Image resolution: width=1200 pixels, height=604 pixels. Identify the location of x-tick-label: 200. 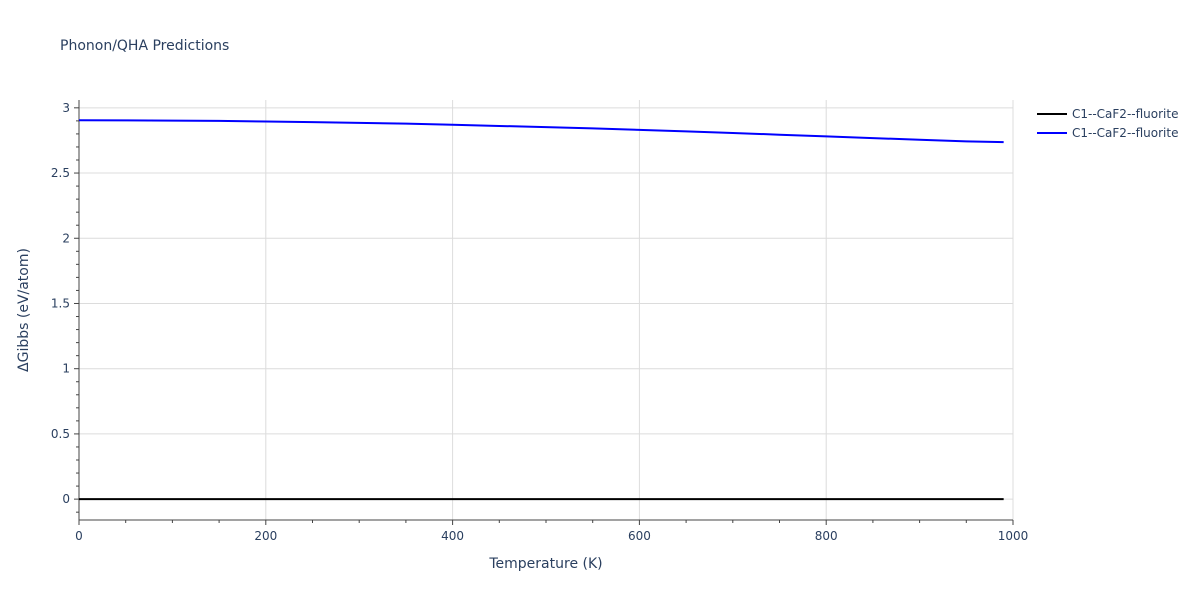
(265, 536).